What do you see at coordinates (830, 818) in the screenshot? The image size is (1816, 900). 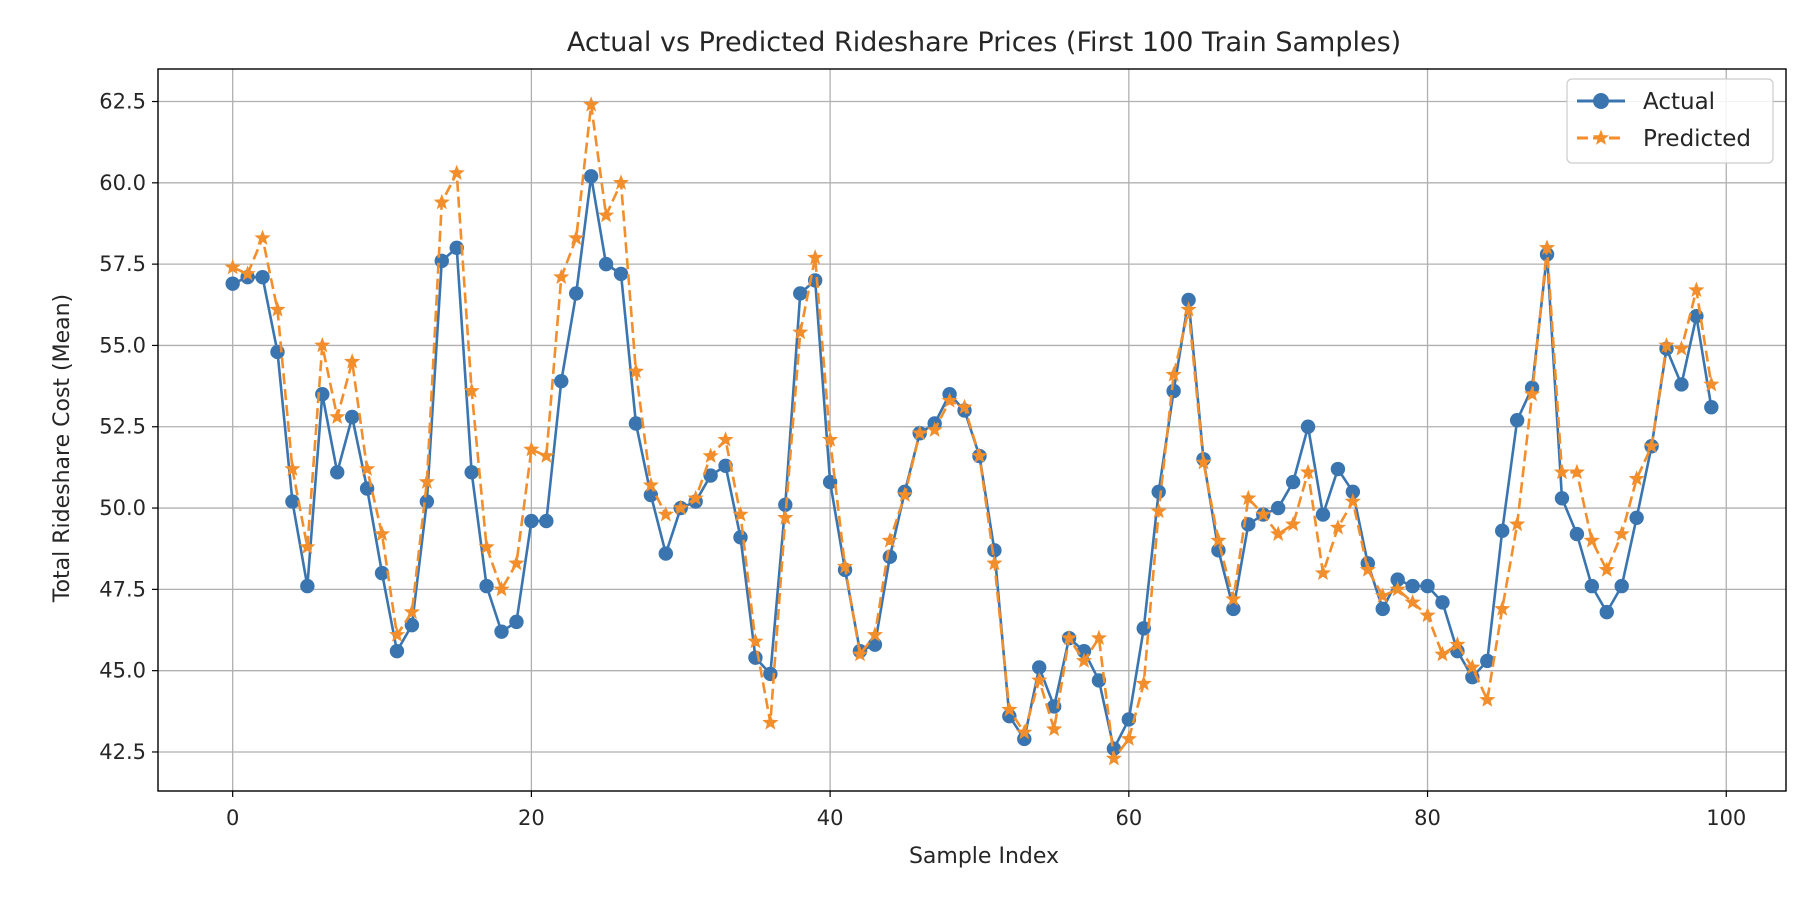 I see `x-tick-label: 40` at bounding box center [830, 818].